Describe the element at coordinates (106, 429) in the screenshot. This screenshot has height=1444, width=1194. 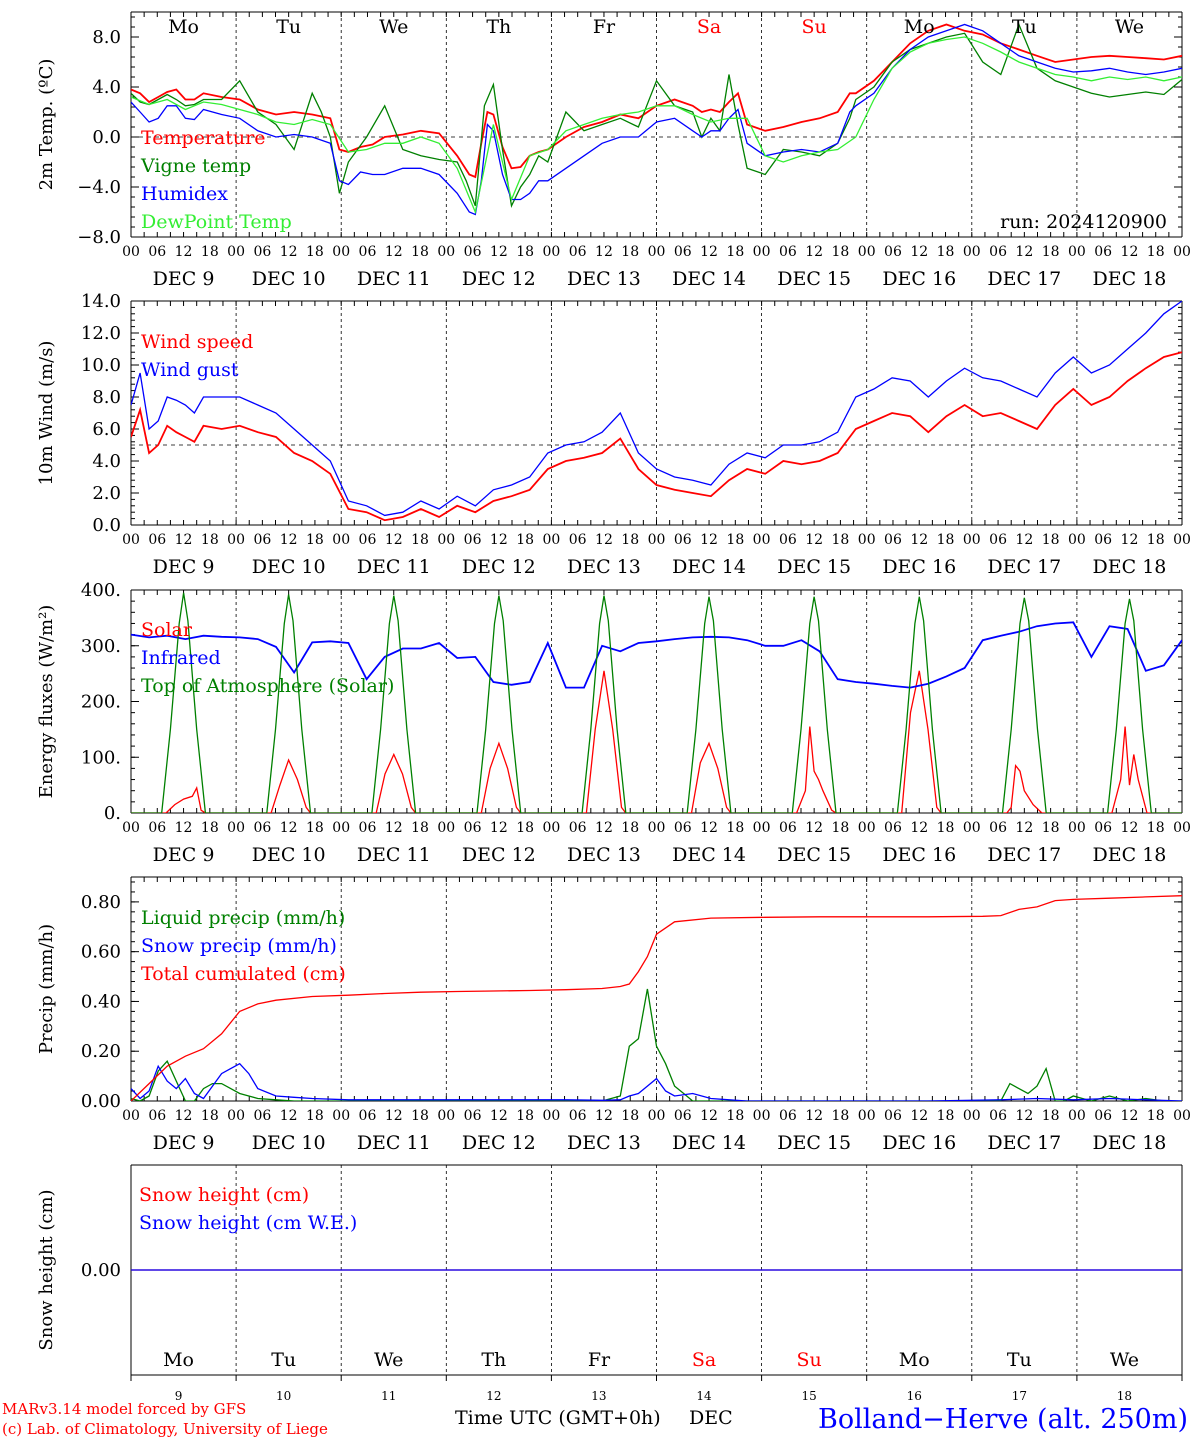
I see `y-tick-label: 6.0` at that location.